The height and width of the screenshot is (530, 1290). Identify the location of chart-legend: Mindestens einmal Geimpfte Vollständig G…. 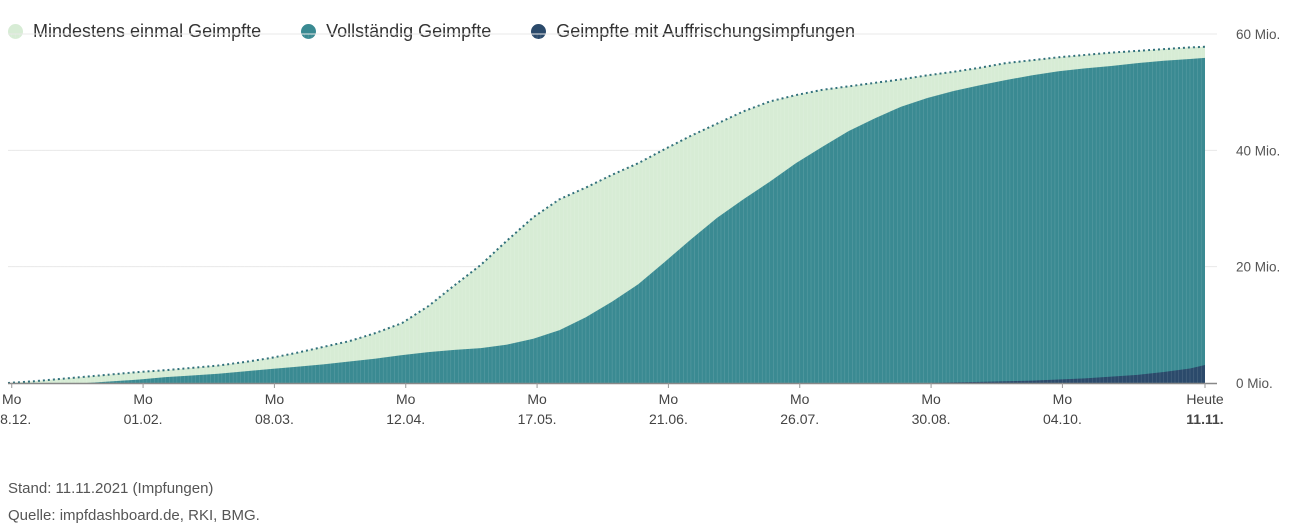
(451, 31).